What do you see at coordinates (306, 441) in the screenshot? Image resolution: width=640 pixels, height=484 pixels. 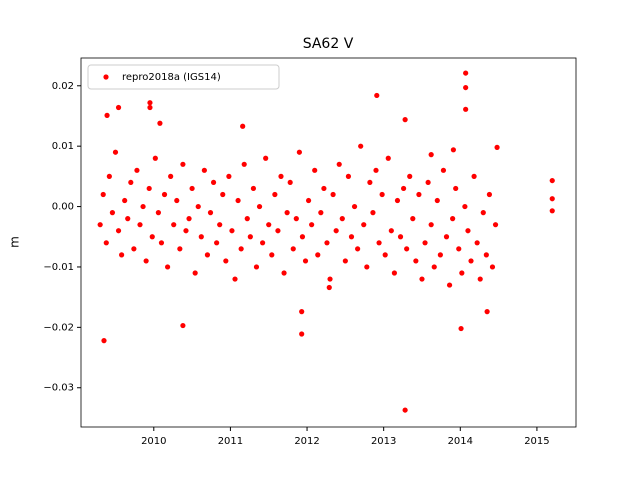 I see `x-tick-label: 2012` at bounding box center [306, 441].